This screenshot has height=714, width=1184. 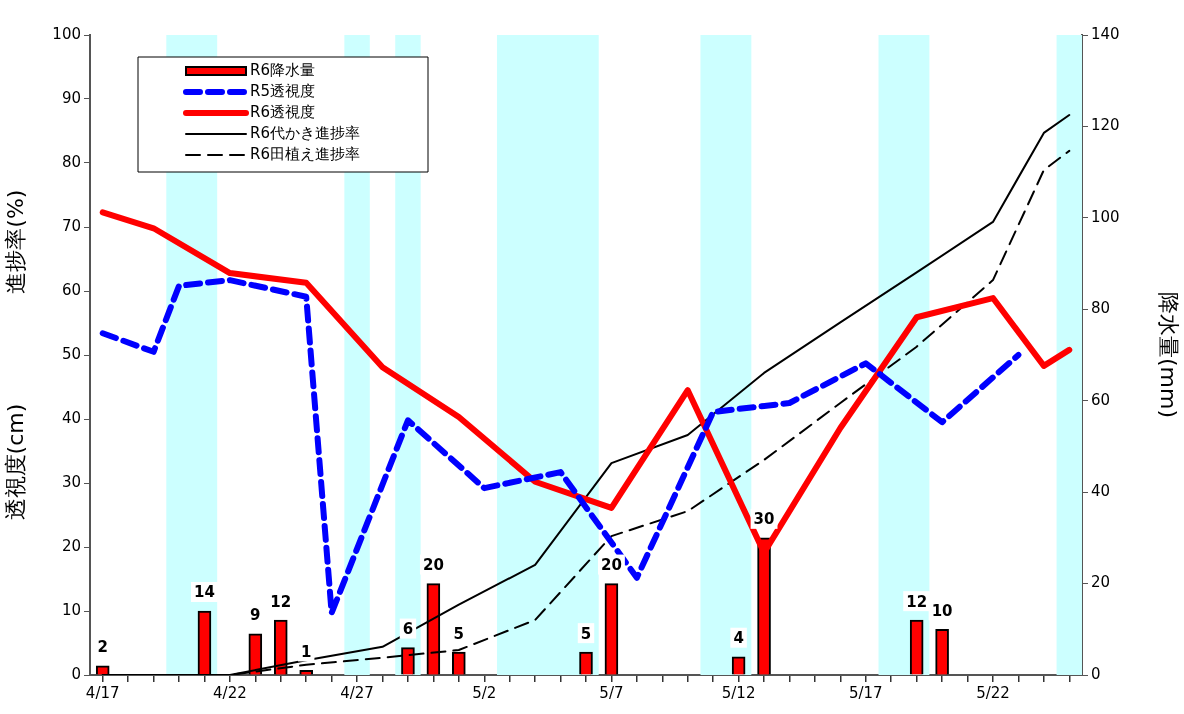 I want to click on data-label: 2, so click(x=102, y=647).